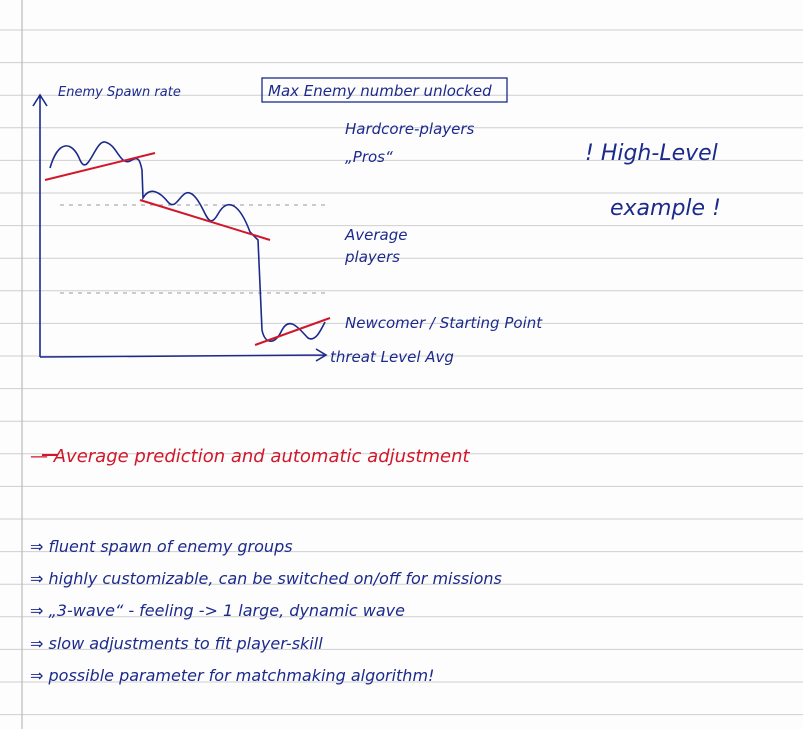  I want to click on bullet: ⇒ fluent spawn of enemy groups, so click(161, 546).